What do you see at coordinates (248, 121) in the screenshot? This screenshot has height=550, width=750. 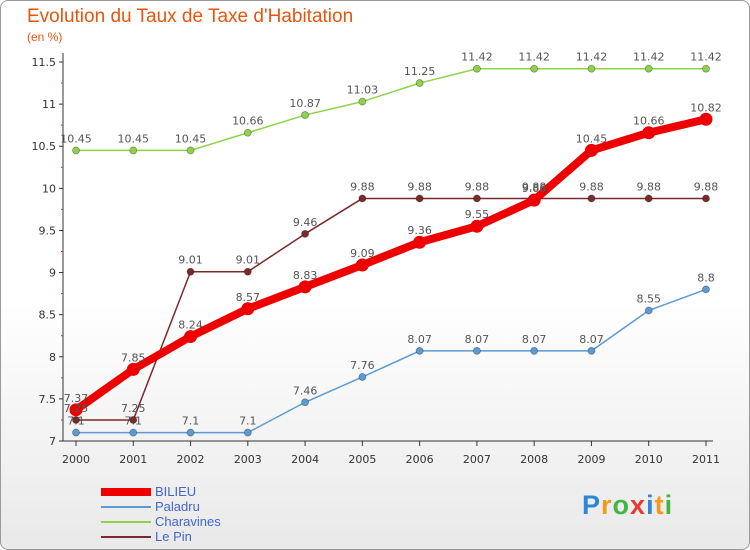 I see `data-label: 10.66` at bounding box center [248, 121].